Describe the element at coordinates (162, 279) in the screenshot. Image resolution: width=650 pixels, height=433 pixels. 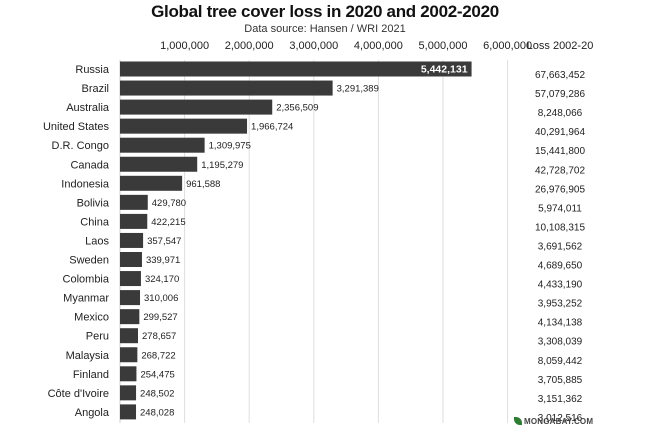
I see `value-label: 324,170` at that location.